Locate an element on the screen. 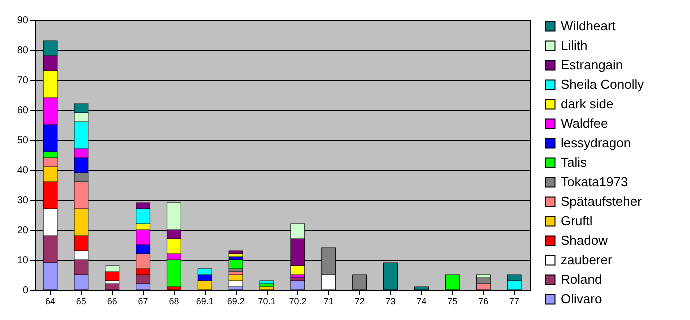 This screenshot has width=690, height=320. y-tick-label: 10 is located at coordinates (23, 261).